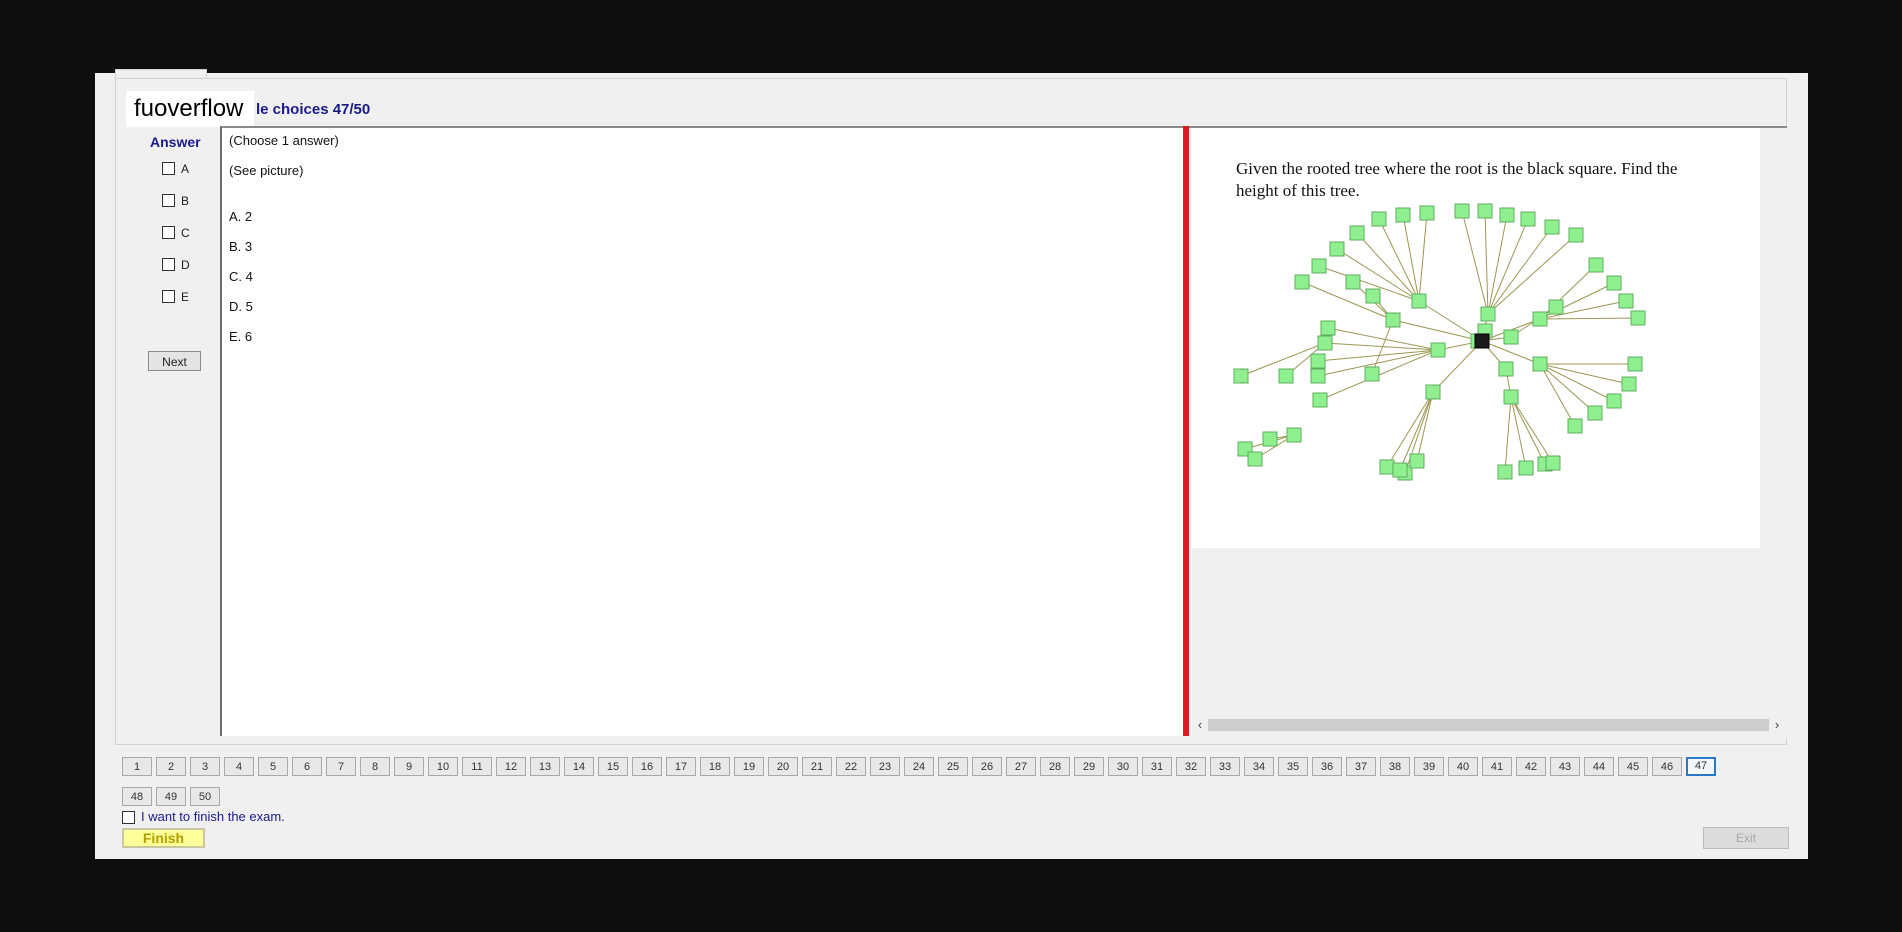  I want to click on question-nav-button: 10, so click(443, 766).